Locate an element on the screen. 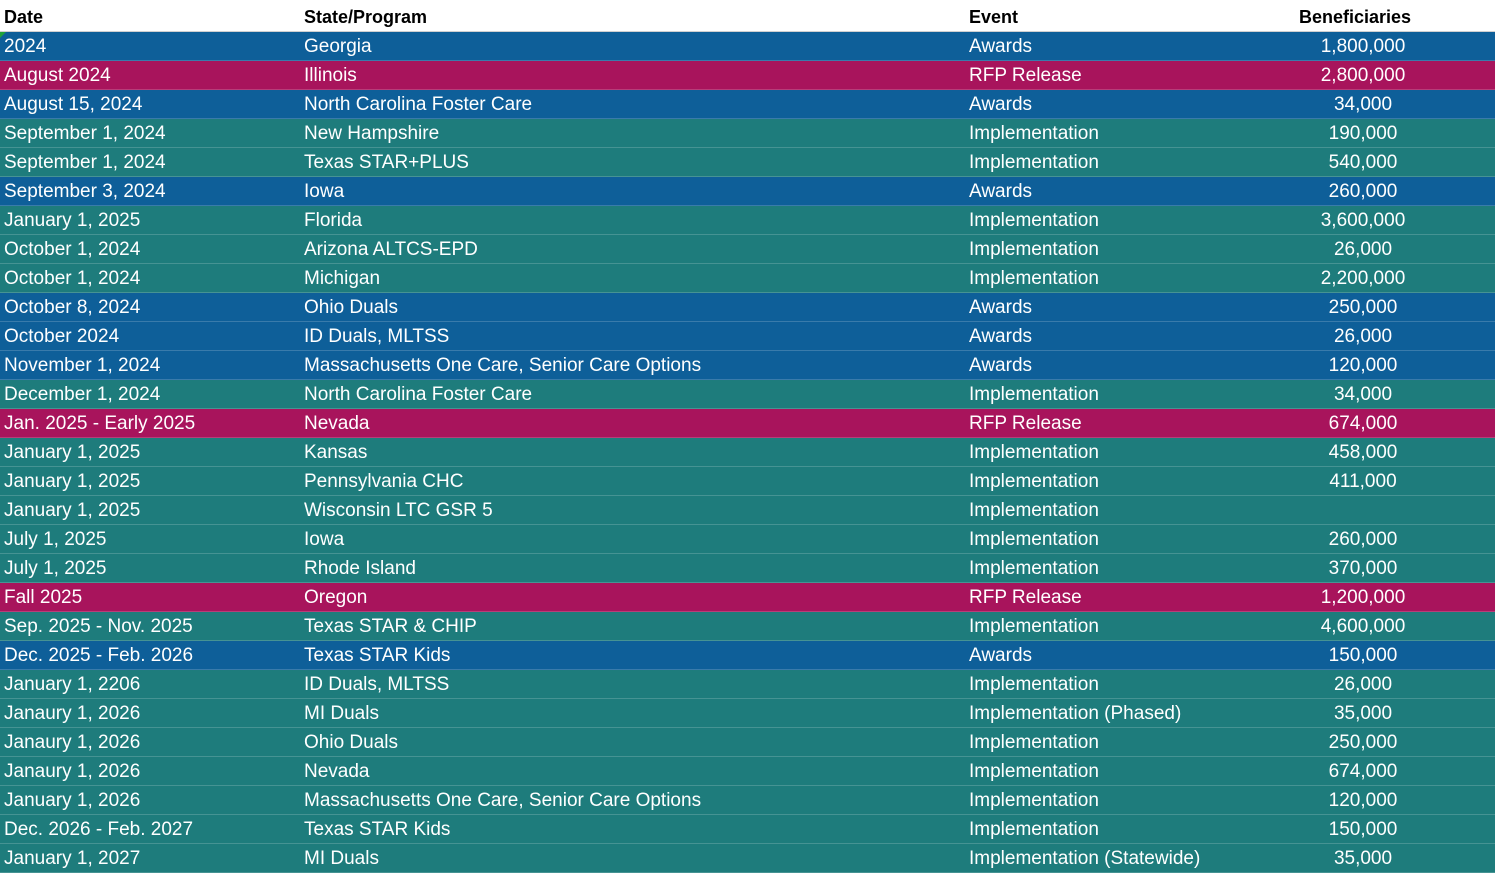  cell-beneficiaries: 458,000 is located at coordinates (1363, 452).